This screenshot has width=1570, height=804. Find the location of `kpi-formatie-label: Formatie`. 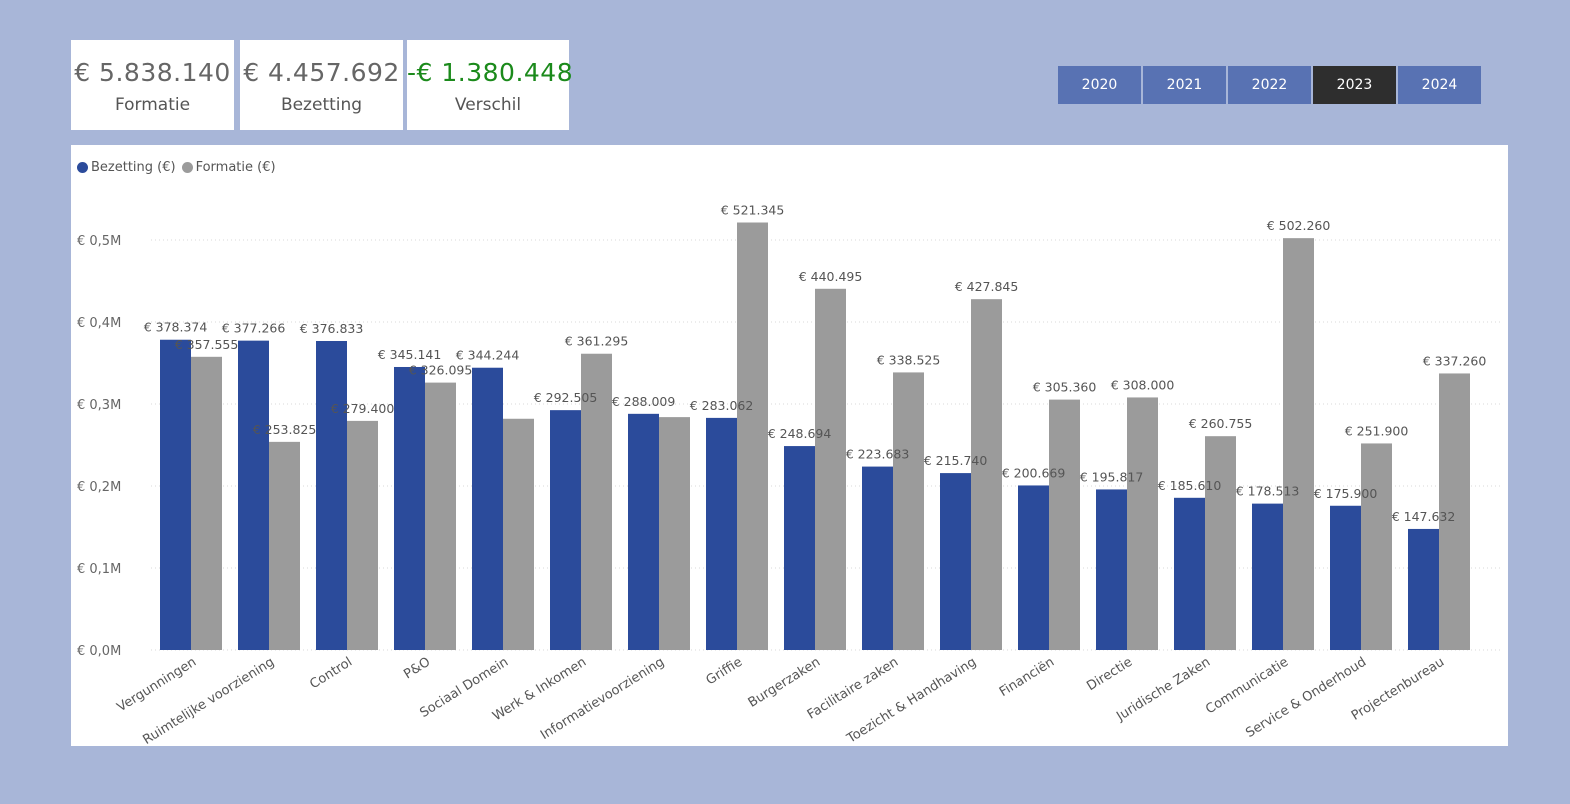

kpi-formatie-label: Formatie is located at coordinates (152, 105).